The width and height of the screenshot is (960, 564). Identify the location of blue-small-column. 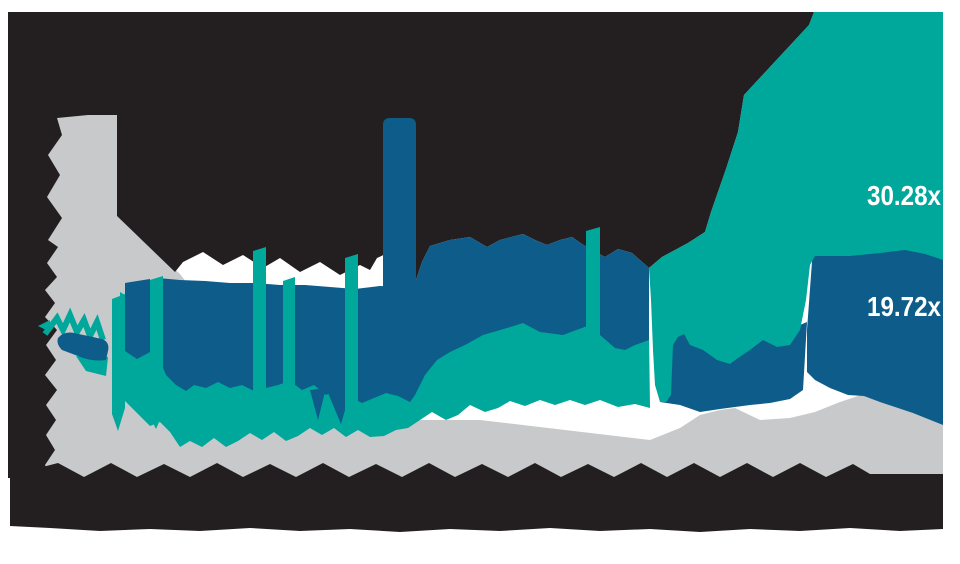
(137, 319).